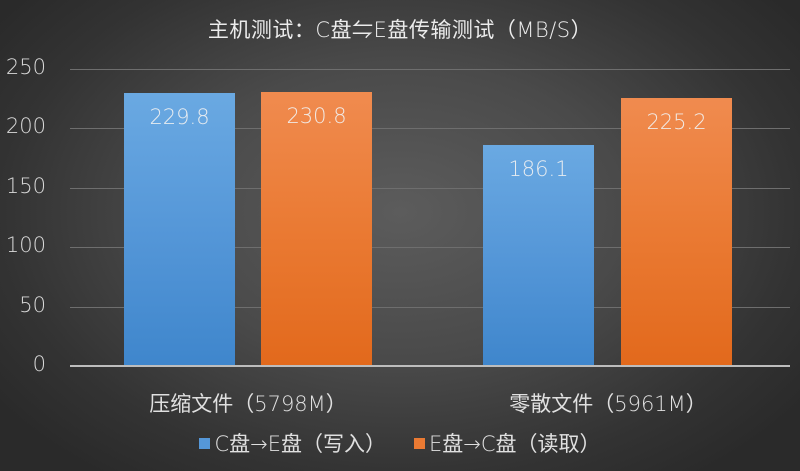 This screenshot has height=471, width=800. Describe the element at coordinates (515, 444) in the screenshot. I see `legend-label: E盘→C盘（读取）` at that location.